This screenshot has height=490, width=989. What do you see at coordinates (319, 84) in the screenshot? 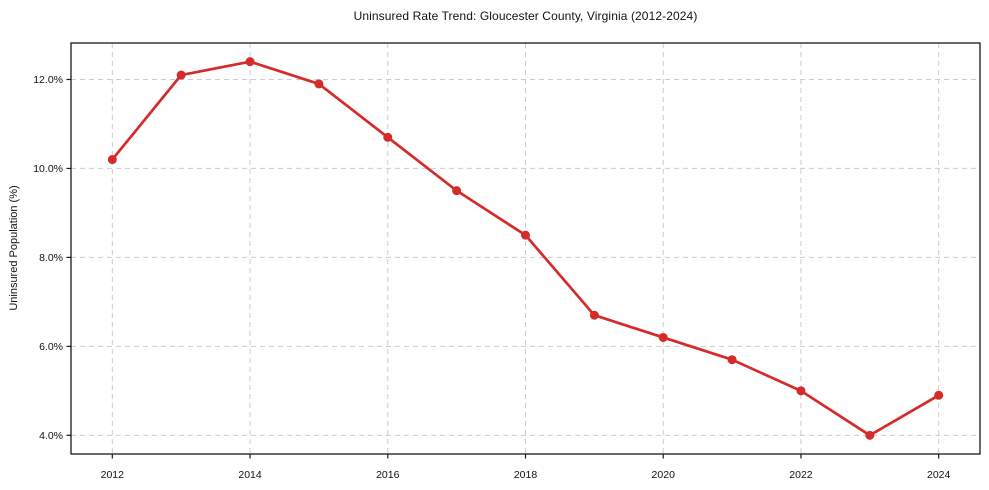
I see `data-point-2015` at bounding box center [319, 84].